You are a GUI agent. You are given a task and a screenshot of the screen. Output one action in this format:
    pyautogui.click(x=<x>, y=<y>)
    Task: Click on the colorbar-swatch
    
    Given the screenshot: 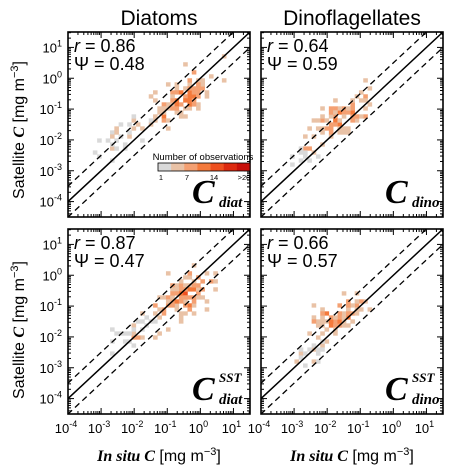 What is the action you would take?
    pyautogui.click(x=178, y=167)
    